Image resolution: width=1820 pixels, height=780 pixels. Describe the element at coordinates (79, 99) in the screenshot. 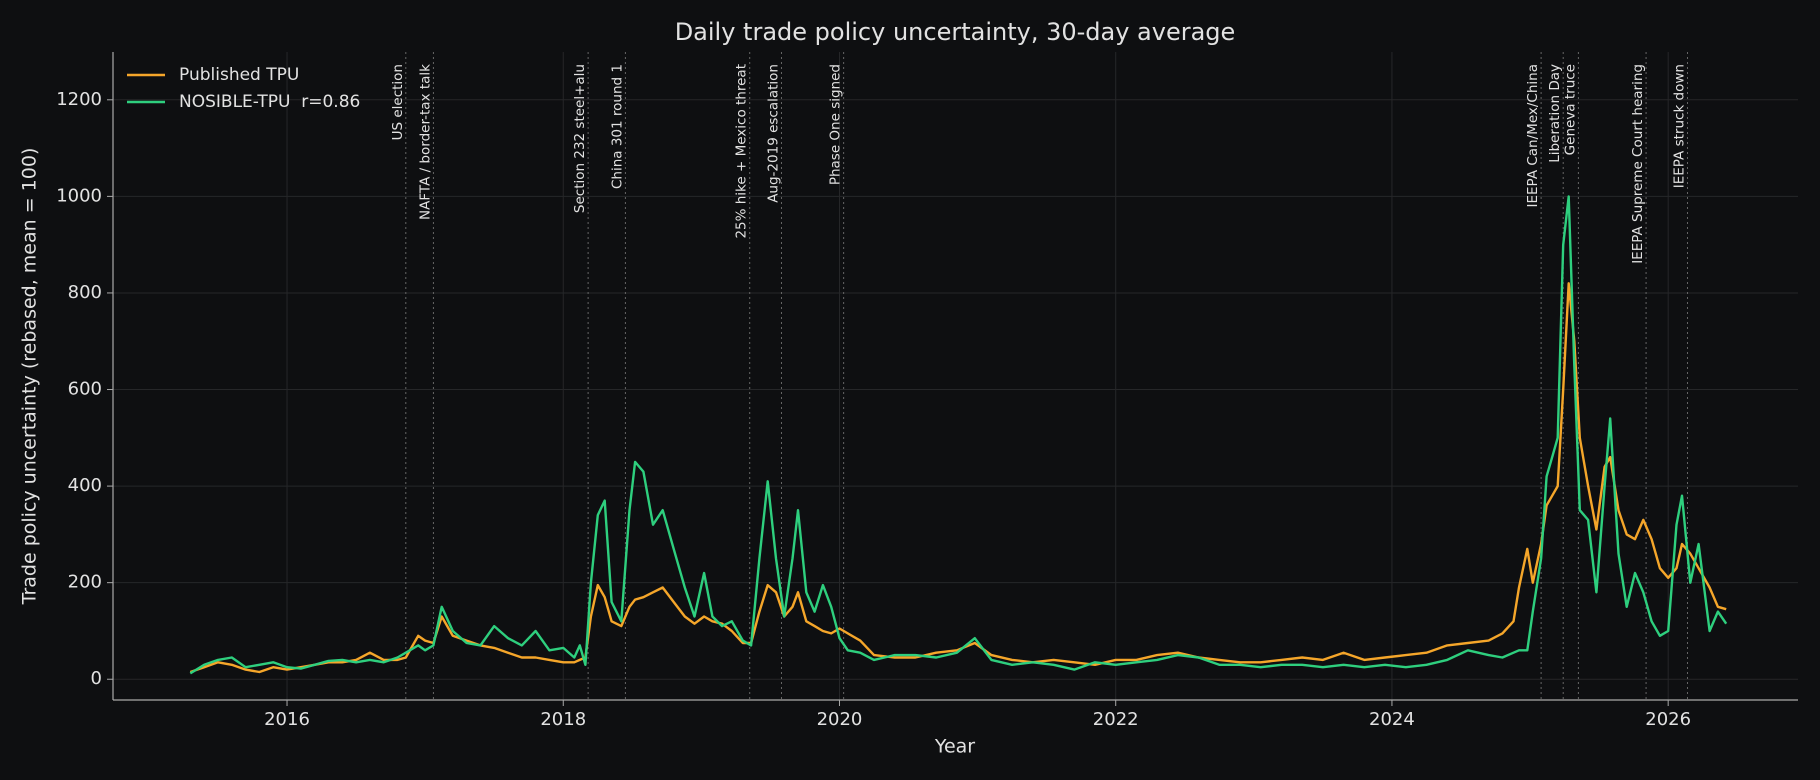

I see `y-tick-label: 1200` at that location.